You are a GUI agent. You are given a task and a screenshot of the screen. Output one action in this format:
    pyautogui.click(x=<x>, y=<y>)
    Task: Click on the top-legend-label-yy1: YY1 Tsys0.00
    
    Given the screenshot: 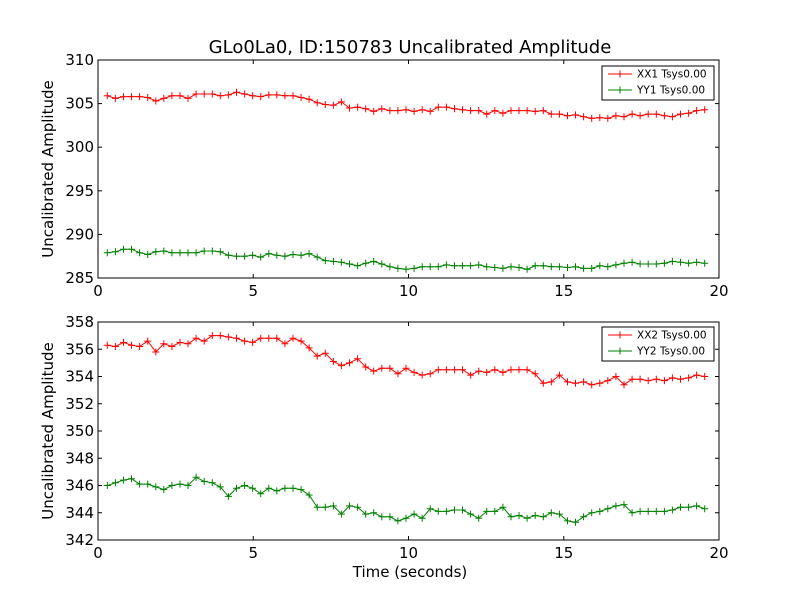 What is the action you would take?
    pyautogui.click(x=670, y=91)
    